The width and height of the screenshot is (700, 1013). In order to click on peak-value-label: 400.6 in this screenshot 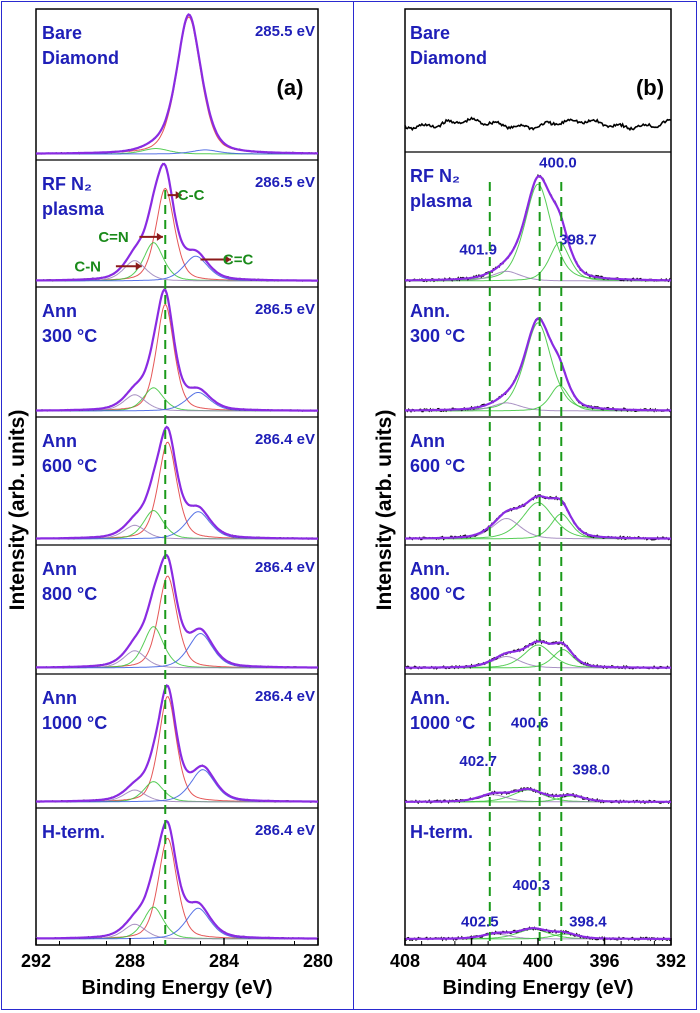, I will do `click(530, 723)`.